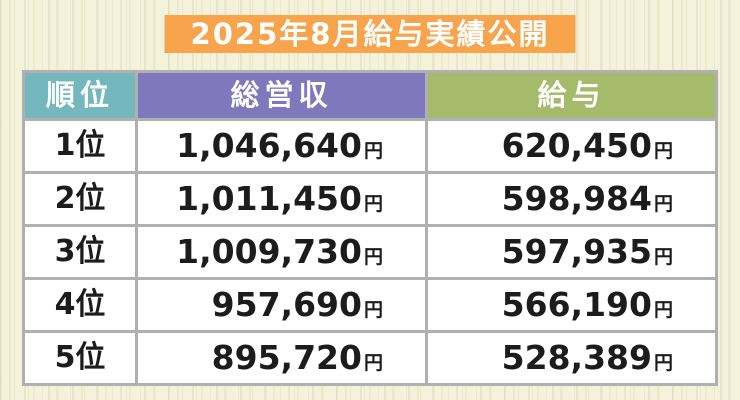  I want to click on revenue-cell: 1,011,450 円, so click(281, 199).